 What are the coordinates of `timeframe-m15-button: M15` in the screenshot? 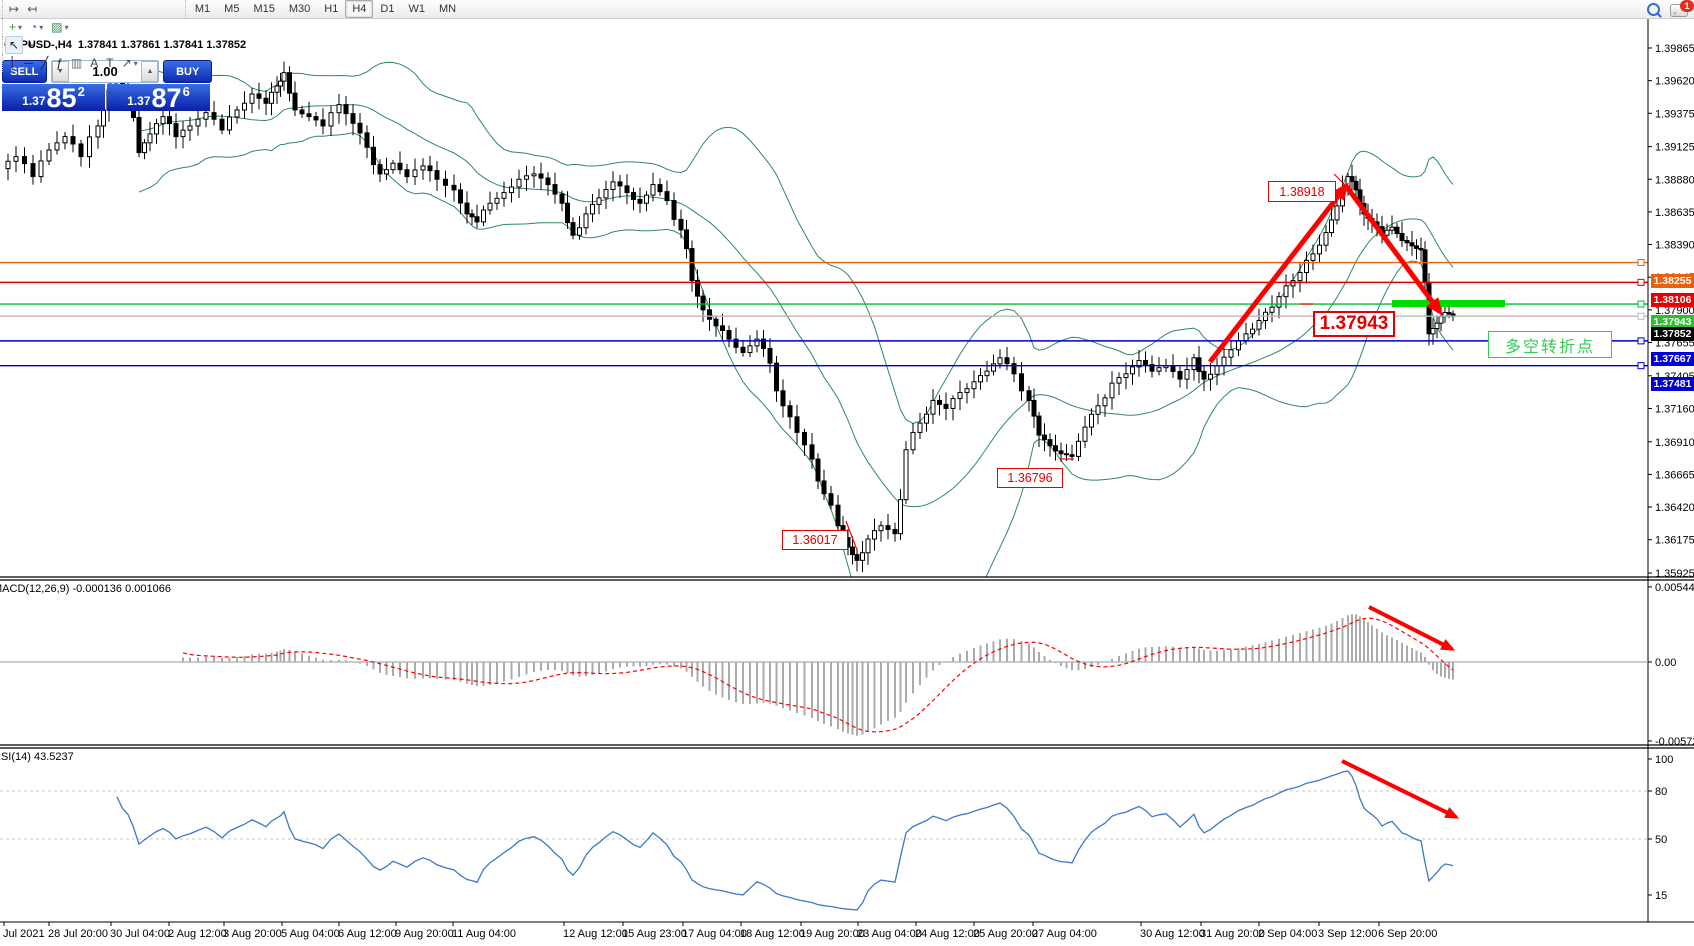 It's located at (264, 9).